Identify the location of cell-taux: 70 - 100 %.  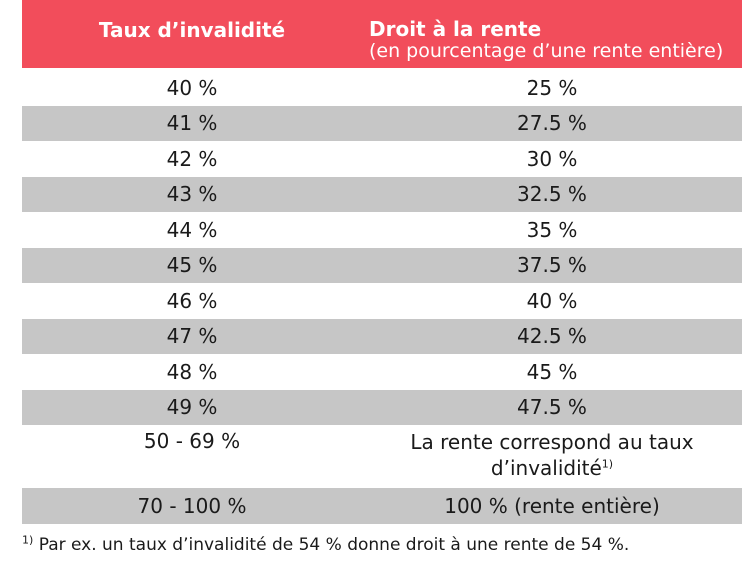
(192, 505).